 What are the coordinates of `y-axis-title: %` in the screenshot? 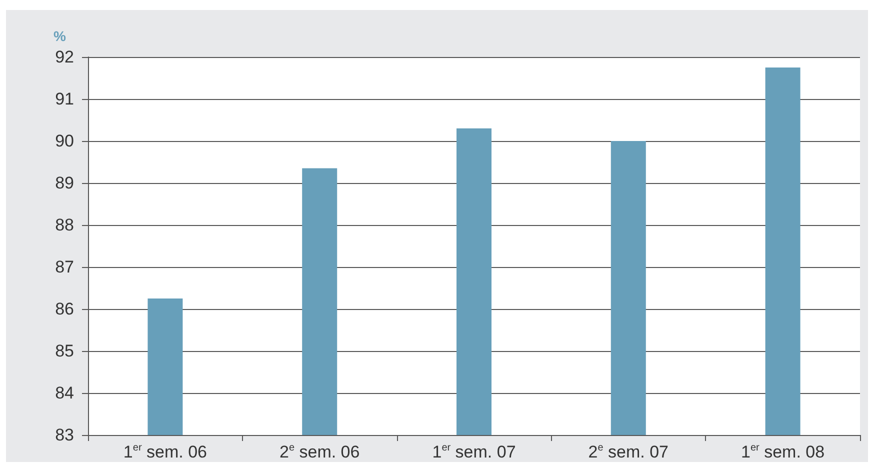 It's located at (60, 36).